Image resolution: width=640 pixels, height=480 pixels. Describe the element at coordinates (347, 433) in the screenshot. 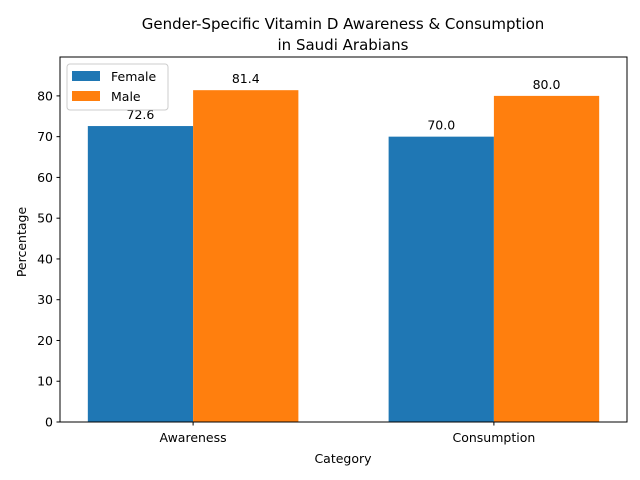

I see `x-axis: Awareness Consumption` at that location.